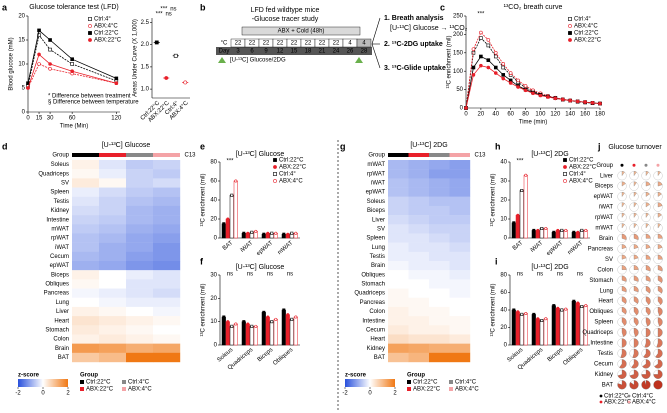 The image size is (667, 413). What do you see at coordinates (213, 220) in the screenshot?
I see `y-tick-label: 20` at bounding box center [213, 220].